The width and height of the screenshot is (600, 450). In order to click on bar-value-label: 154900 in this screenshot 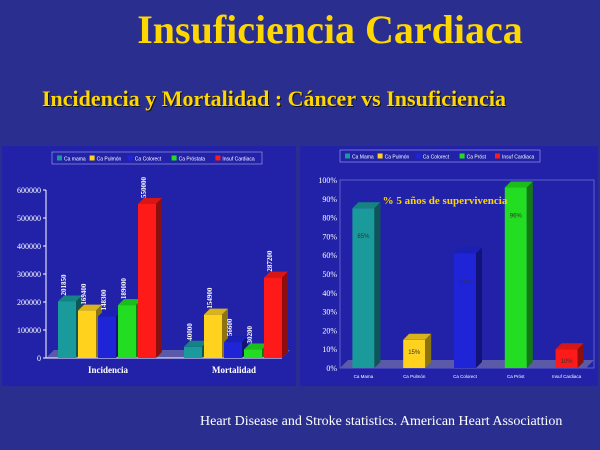, I will do `click(210, 298)`.